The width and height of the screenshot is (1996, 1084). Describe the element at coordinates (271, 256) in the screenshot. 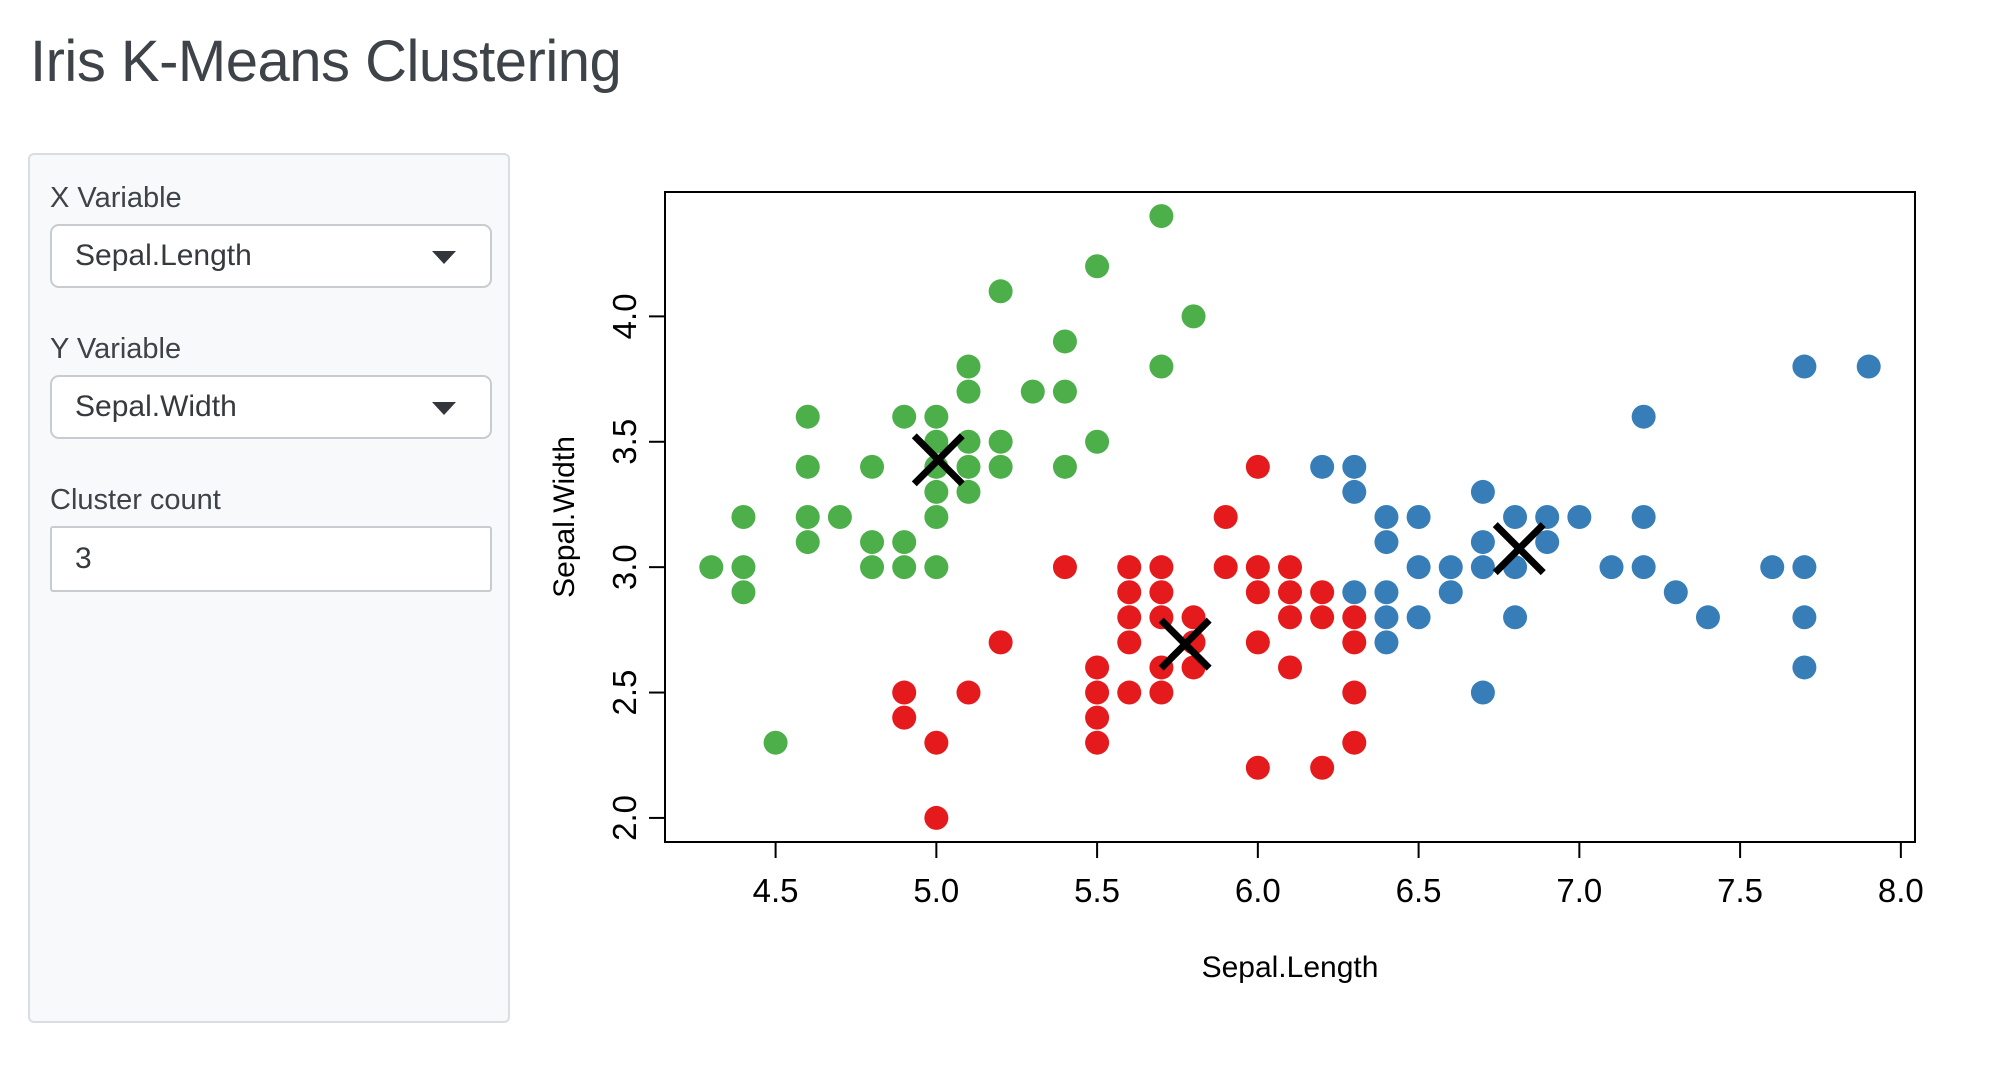

I see `x-variable-select: Sepal.Length` at that location.